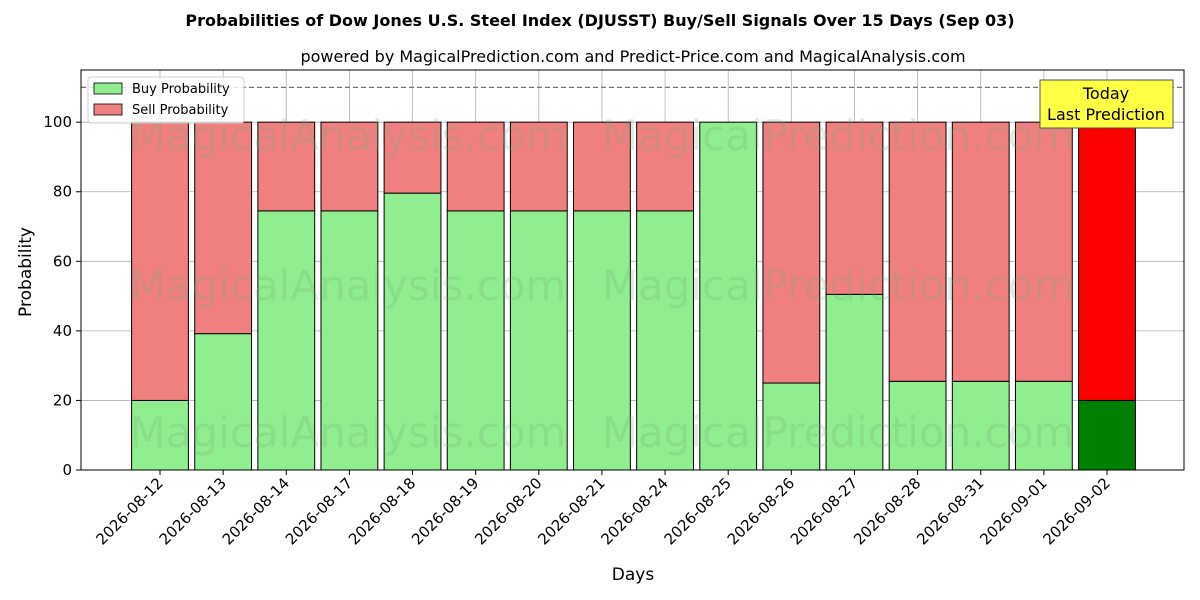 The width and height of the screenshot is (1200, 600). I want to click on x-tick-label: 2026-08-21, so click(571, 511).